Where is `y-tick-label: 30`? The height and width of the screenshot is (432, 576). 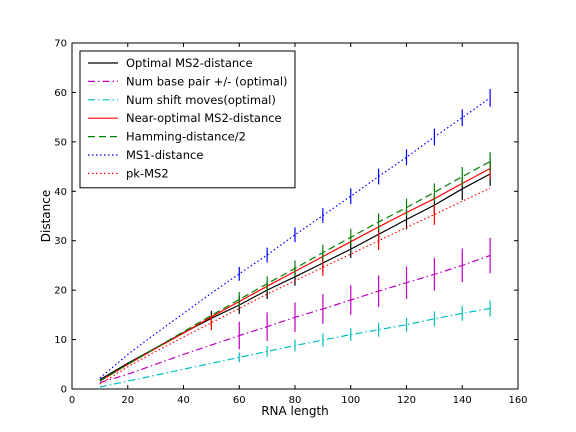 y-tick-label: 30 is located at coordinates (60, 241).